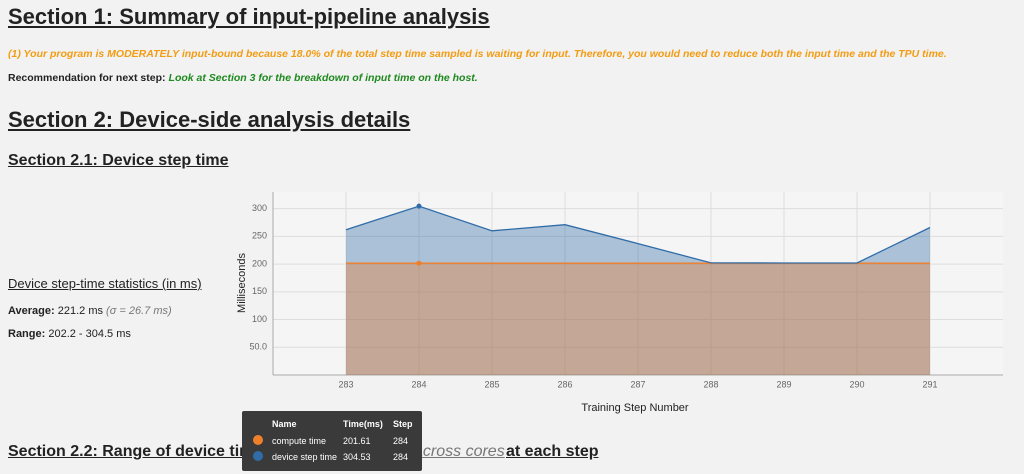 The height and width of the screenshot is (474, 1024). What do you see at coordinates (856, 384) in the screenshot?
I see `x-tick-label: 290` at bounding box center [856, 384].